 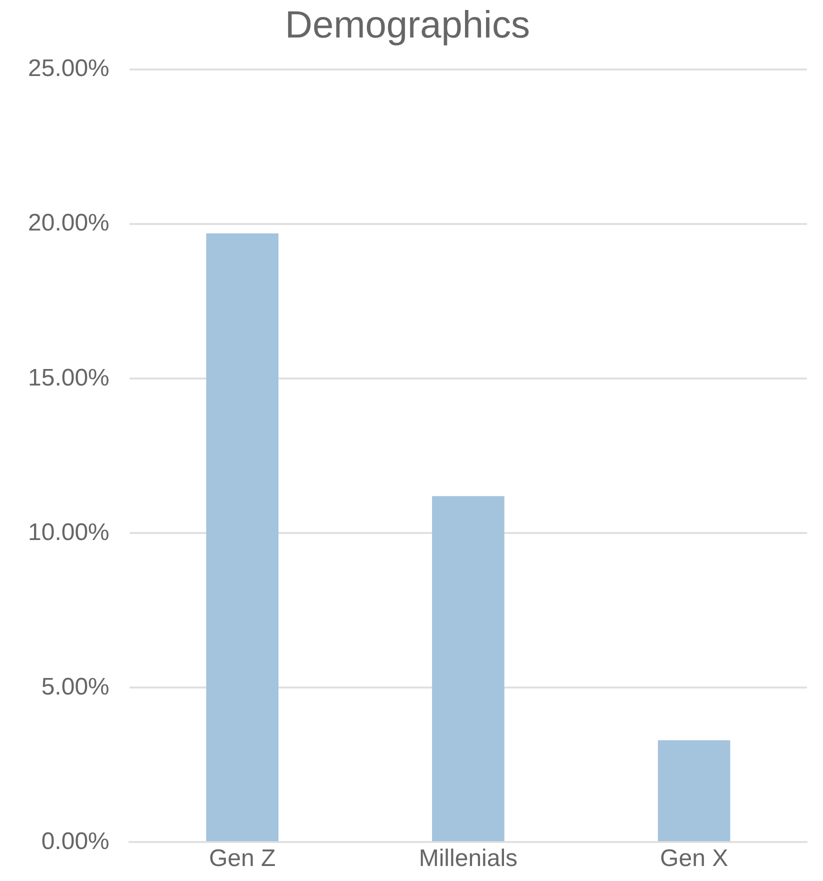 I want to click on y-tick-label: 5.00%, so click(x=75, y=686).